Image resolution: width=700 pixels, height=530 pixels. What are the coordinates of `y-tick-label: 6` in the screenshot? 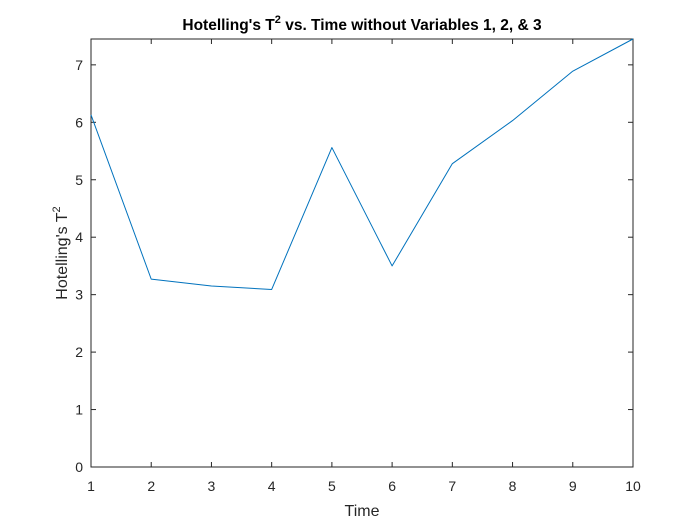 It's located at (79, 122).